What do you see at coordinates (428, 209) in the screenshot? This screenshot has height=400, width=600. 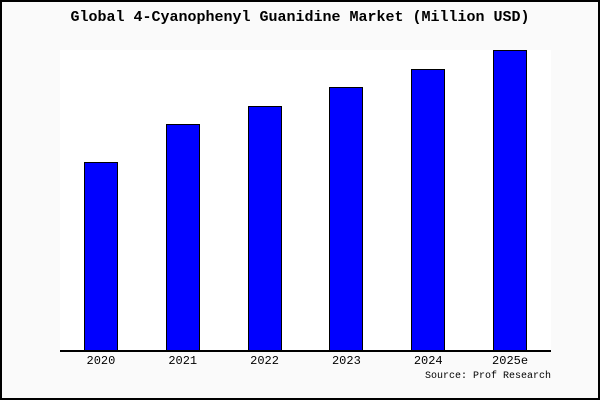 I see `bar-2024` at bounding box center [428, 209].